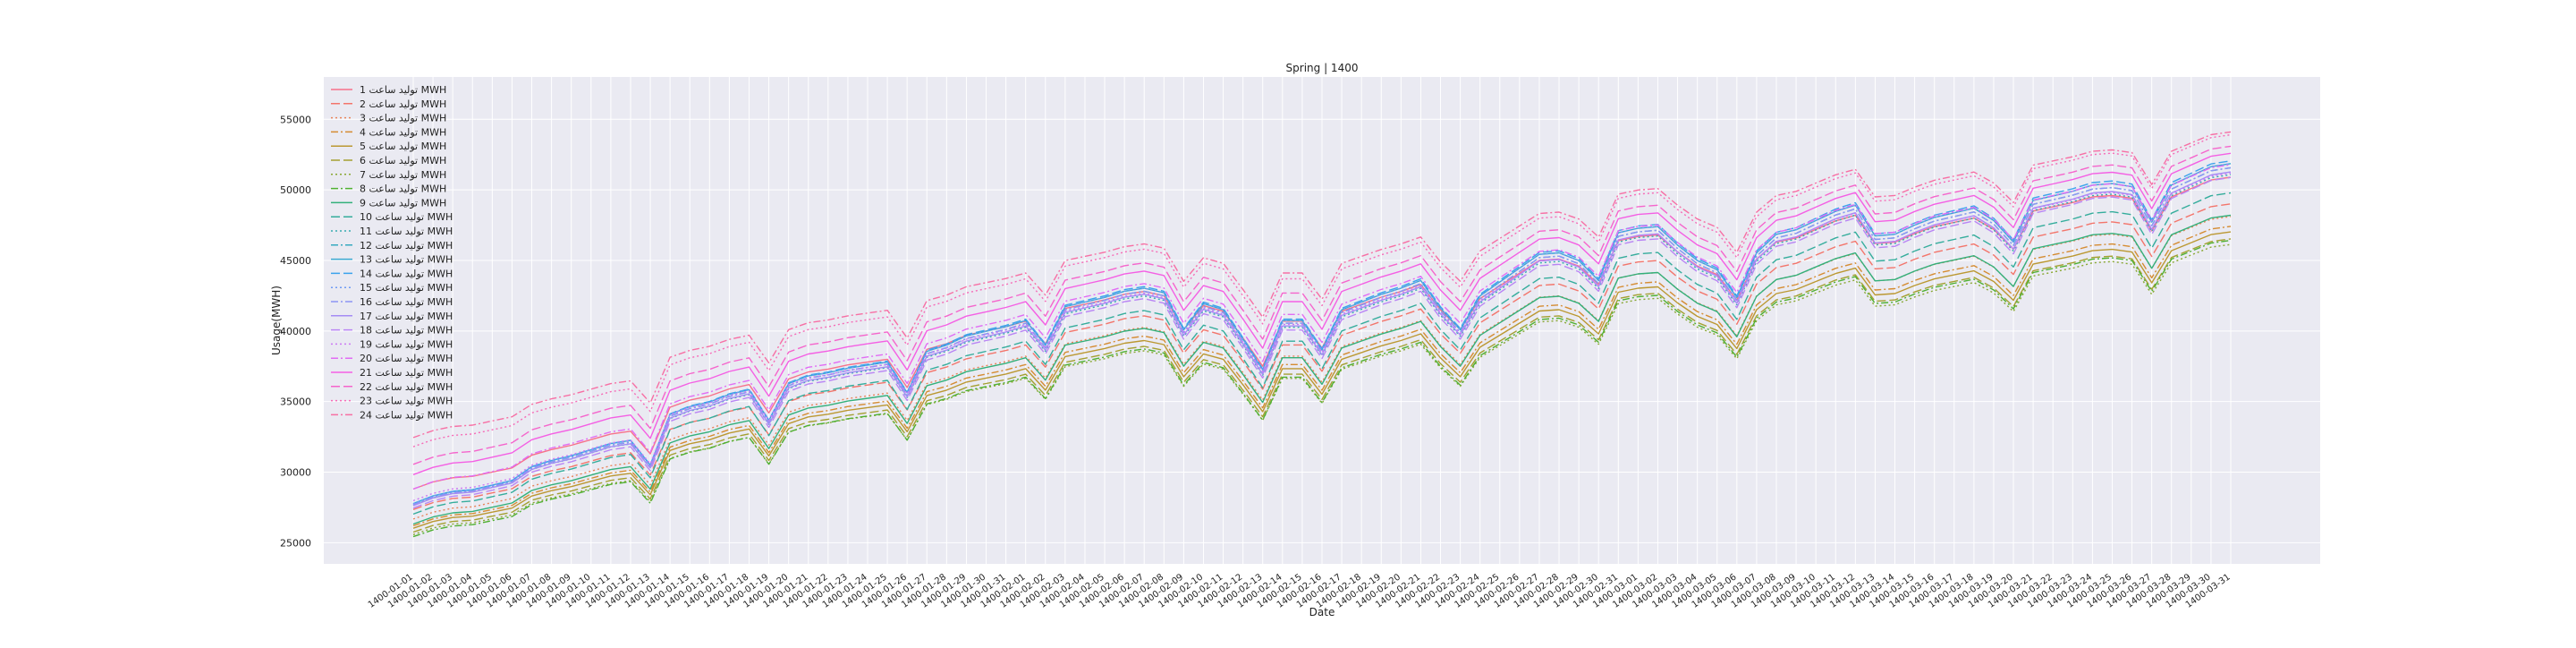 The image size is (2576, 648). I want to click on y-tick-label: 25000, so click(295, 543).